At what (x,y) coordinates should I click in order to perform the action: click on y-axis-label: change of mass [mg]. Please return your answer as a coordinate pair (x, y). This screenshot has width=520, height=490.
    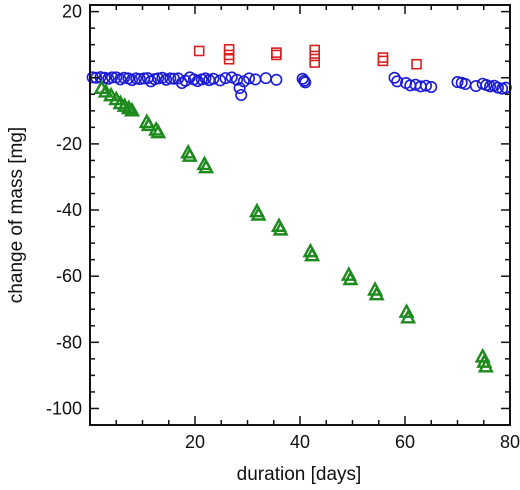
    Looking at the image, I should click on (16, 215).